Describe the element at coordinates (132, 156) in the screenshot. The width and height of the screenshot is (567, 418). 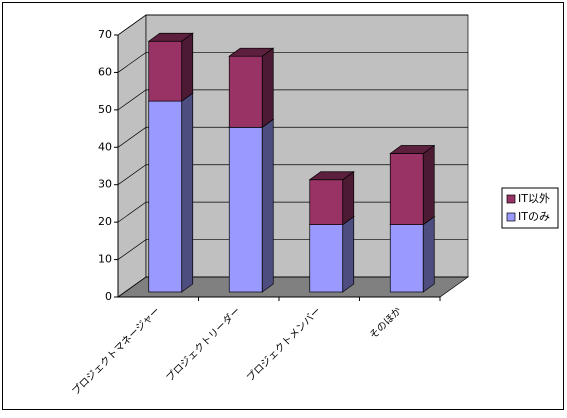
I see `left-wall` at that location.